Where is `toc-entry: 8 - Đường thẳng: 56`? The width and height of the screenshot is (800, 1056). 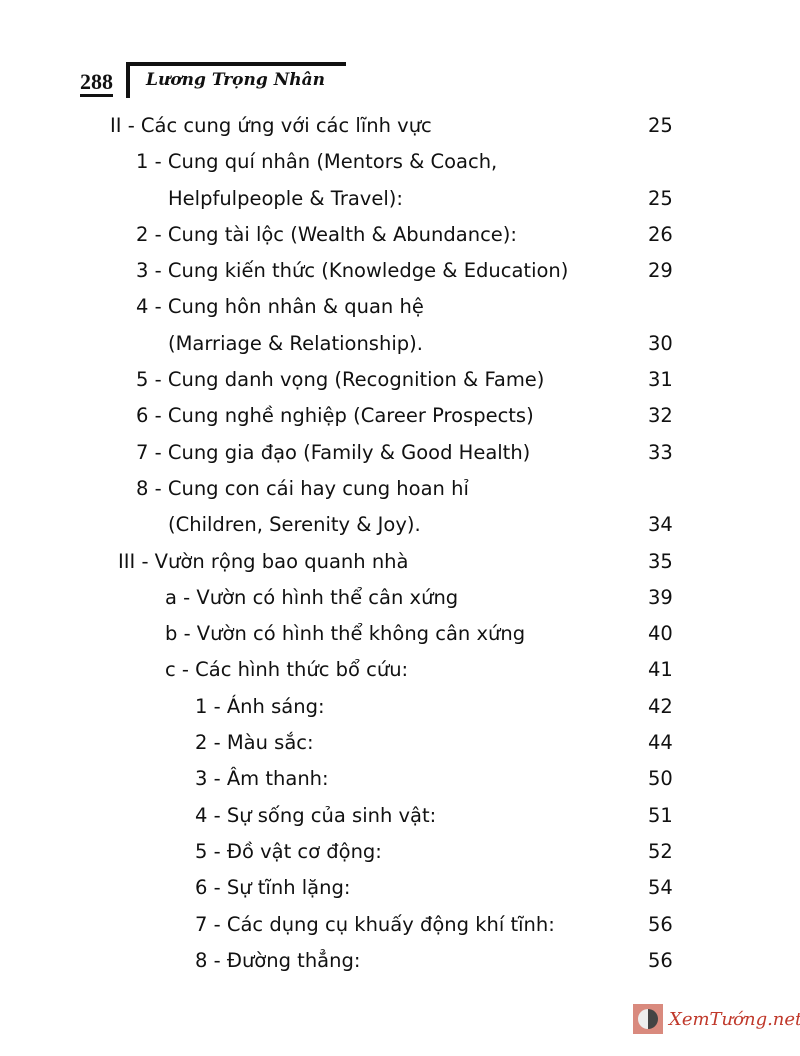
toc-entry: 8 - Đường thẳng: 56 is located at coordinates (400, 961).